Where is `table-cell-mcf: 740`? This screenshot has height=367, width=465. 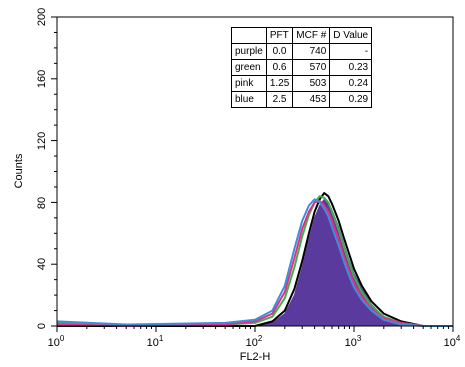
table-cell-mcf: 740 is located at coordinates (311, 51).